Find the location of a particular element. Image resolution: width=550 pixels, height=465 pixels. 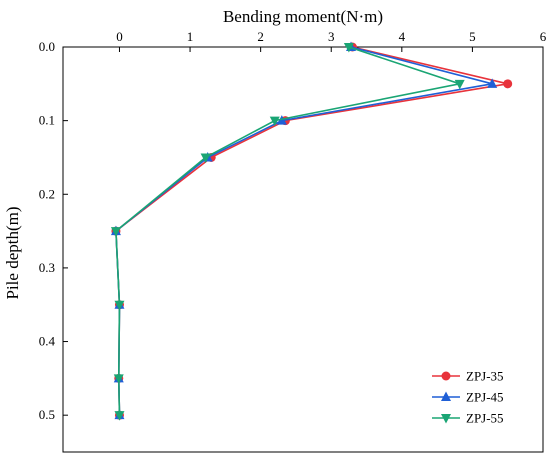

legend-item: ZPJ-35 is located at coordinates (468, 376).